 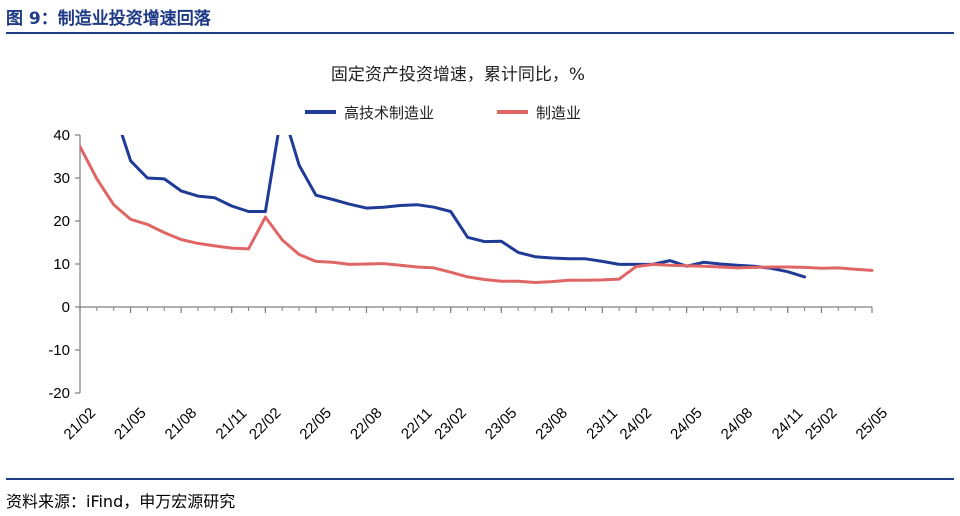 I want to click on x-tick-label: 22/08, so click(x=366, y=424).